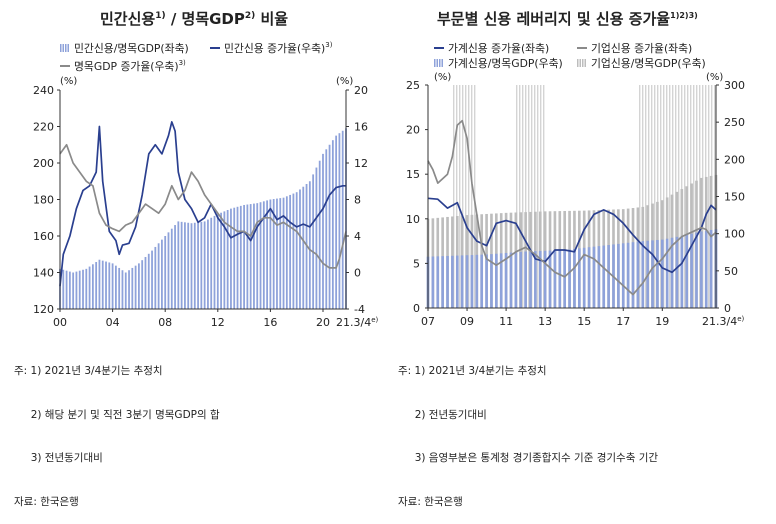 The width and height of the screenshot is (776, 524). Describe the element at coordinates (413, 219) in the screenshot. I see `left-tick-label: 10` at that location.